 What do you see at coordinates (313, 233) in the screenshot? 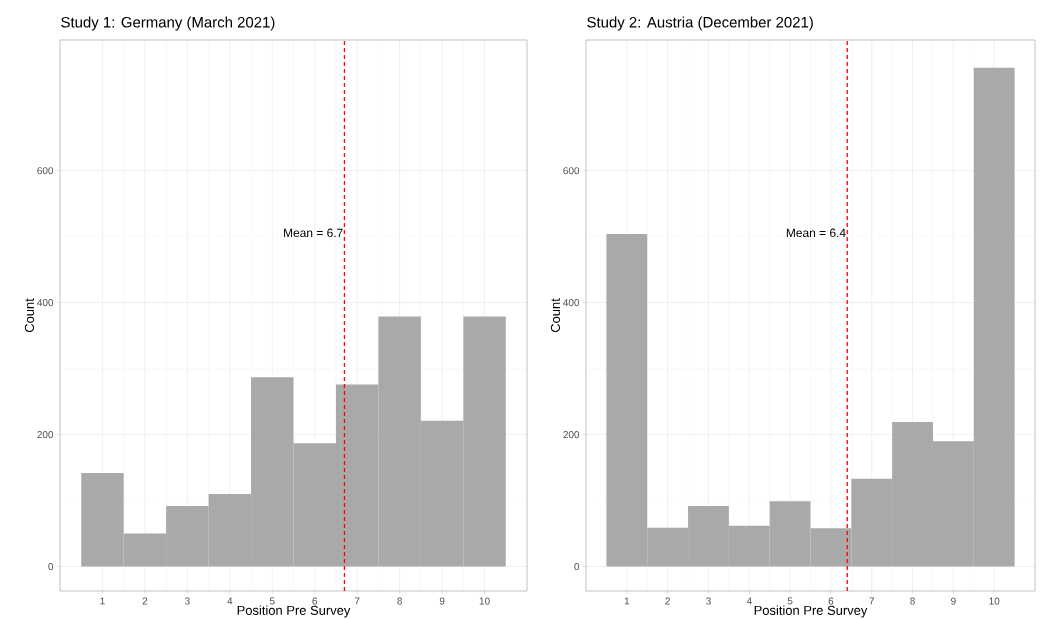
I see `ref-line-label: Mean = 6.7` at bounding box center [313, 233].